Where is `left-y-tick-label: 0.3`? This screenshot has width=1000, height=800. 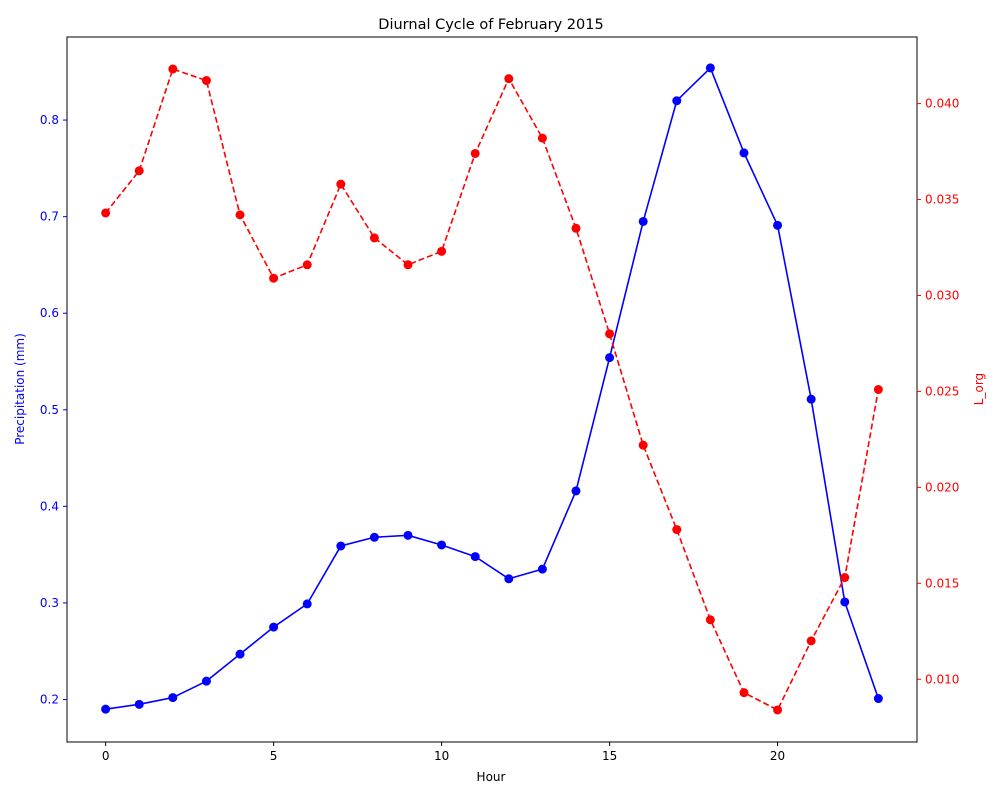
left-y-tick-label: 0.3 is located at coordinates (49, 603).